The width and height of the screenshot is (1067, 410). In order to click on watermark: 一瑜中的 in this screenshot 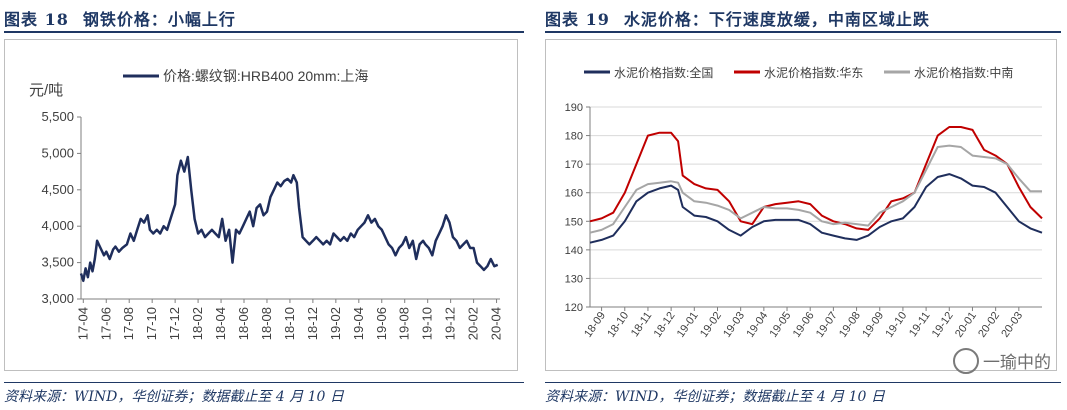, I will do `click(1002, 362)`.